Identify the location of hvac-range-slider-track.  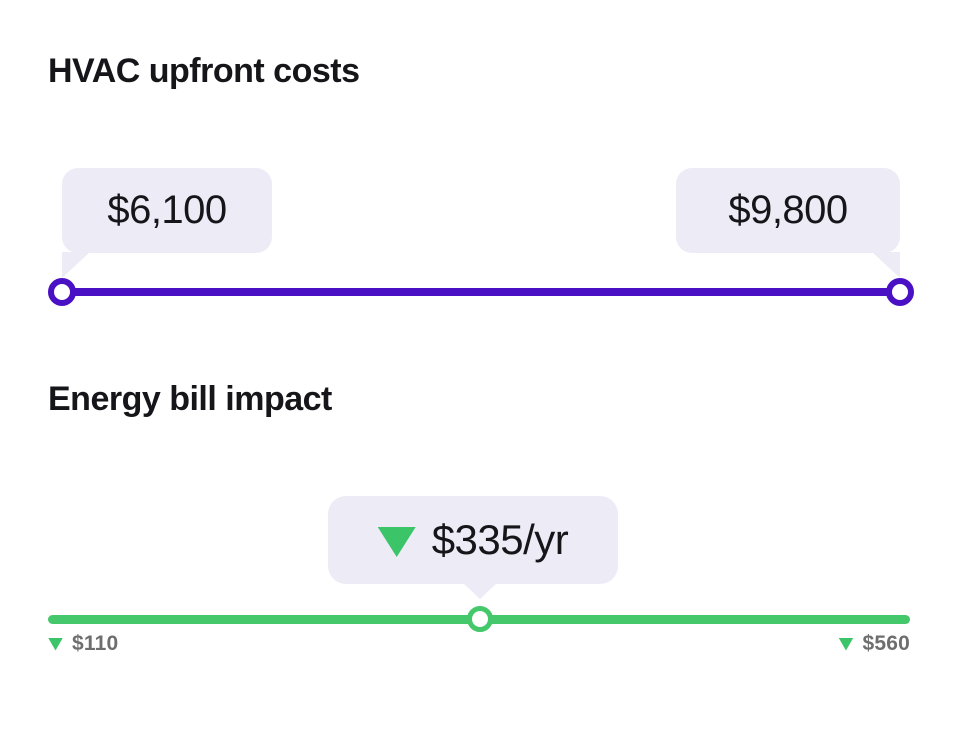
(481, 292).